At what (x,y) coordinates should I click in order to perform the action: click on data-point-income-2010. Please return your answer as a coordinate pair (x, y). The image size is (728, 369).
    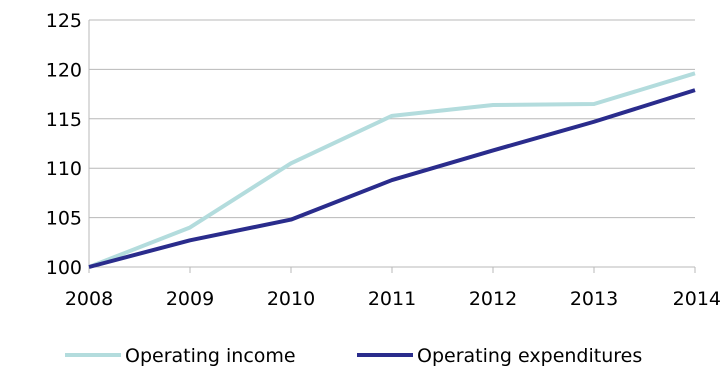
    Looking at the image, I should click on (291, 163).